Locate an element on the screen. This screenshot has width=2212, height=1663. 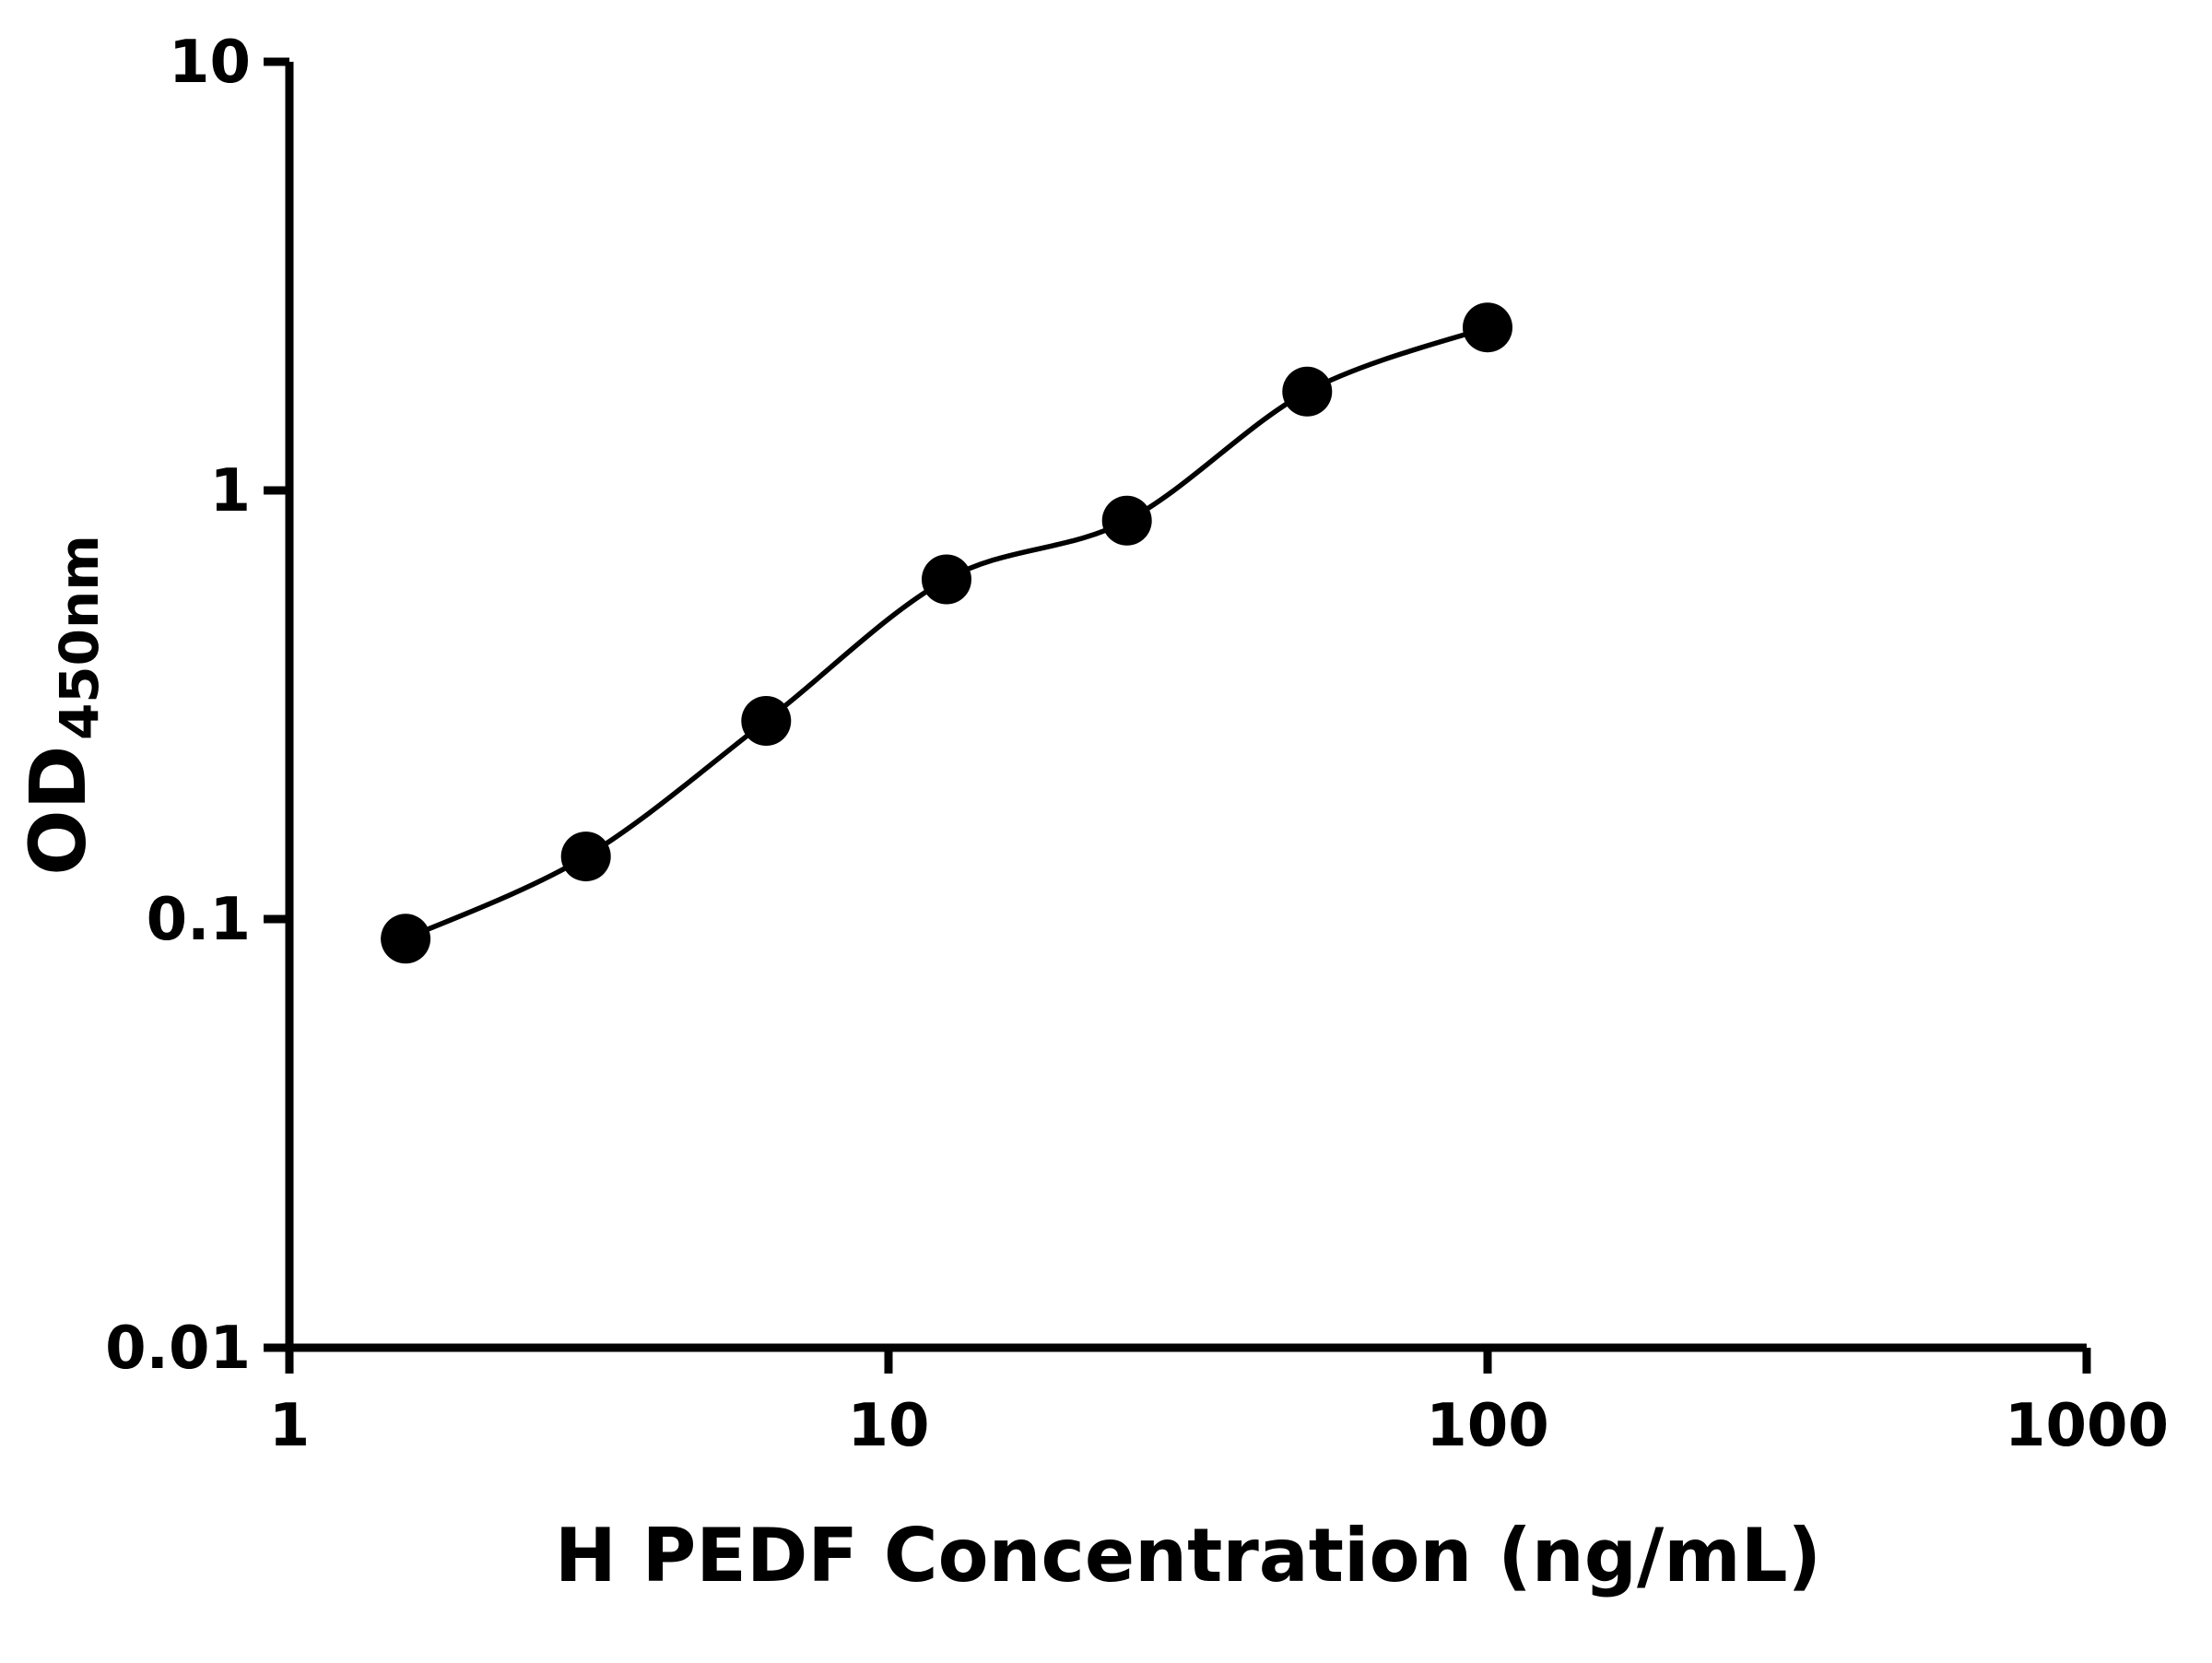
y-tick-label: 1 is located at coordinates (230, 491).